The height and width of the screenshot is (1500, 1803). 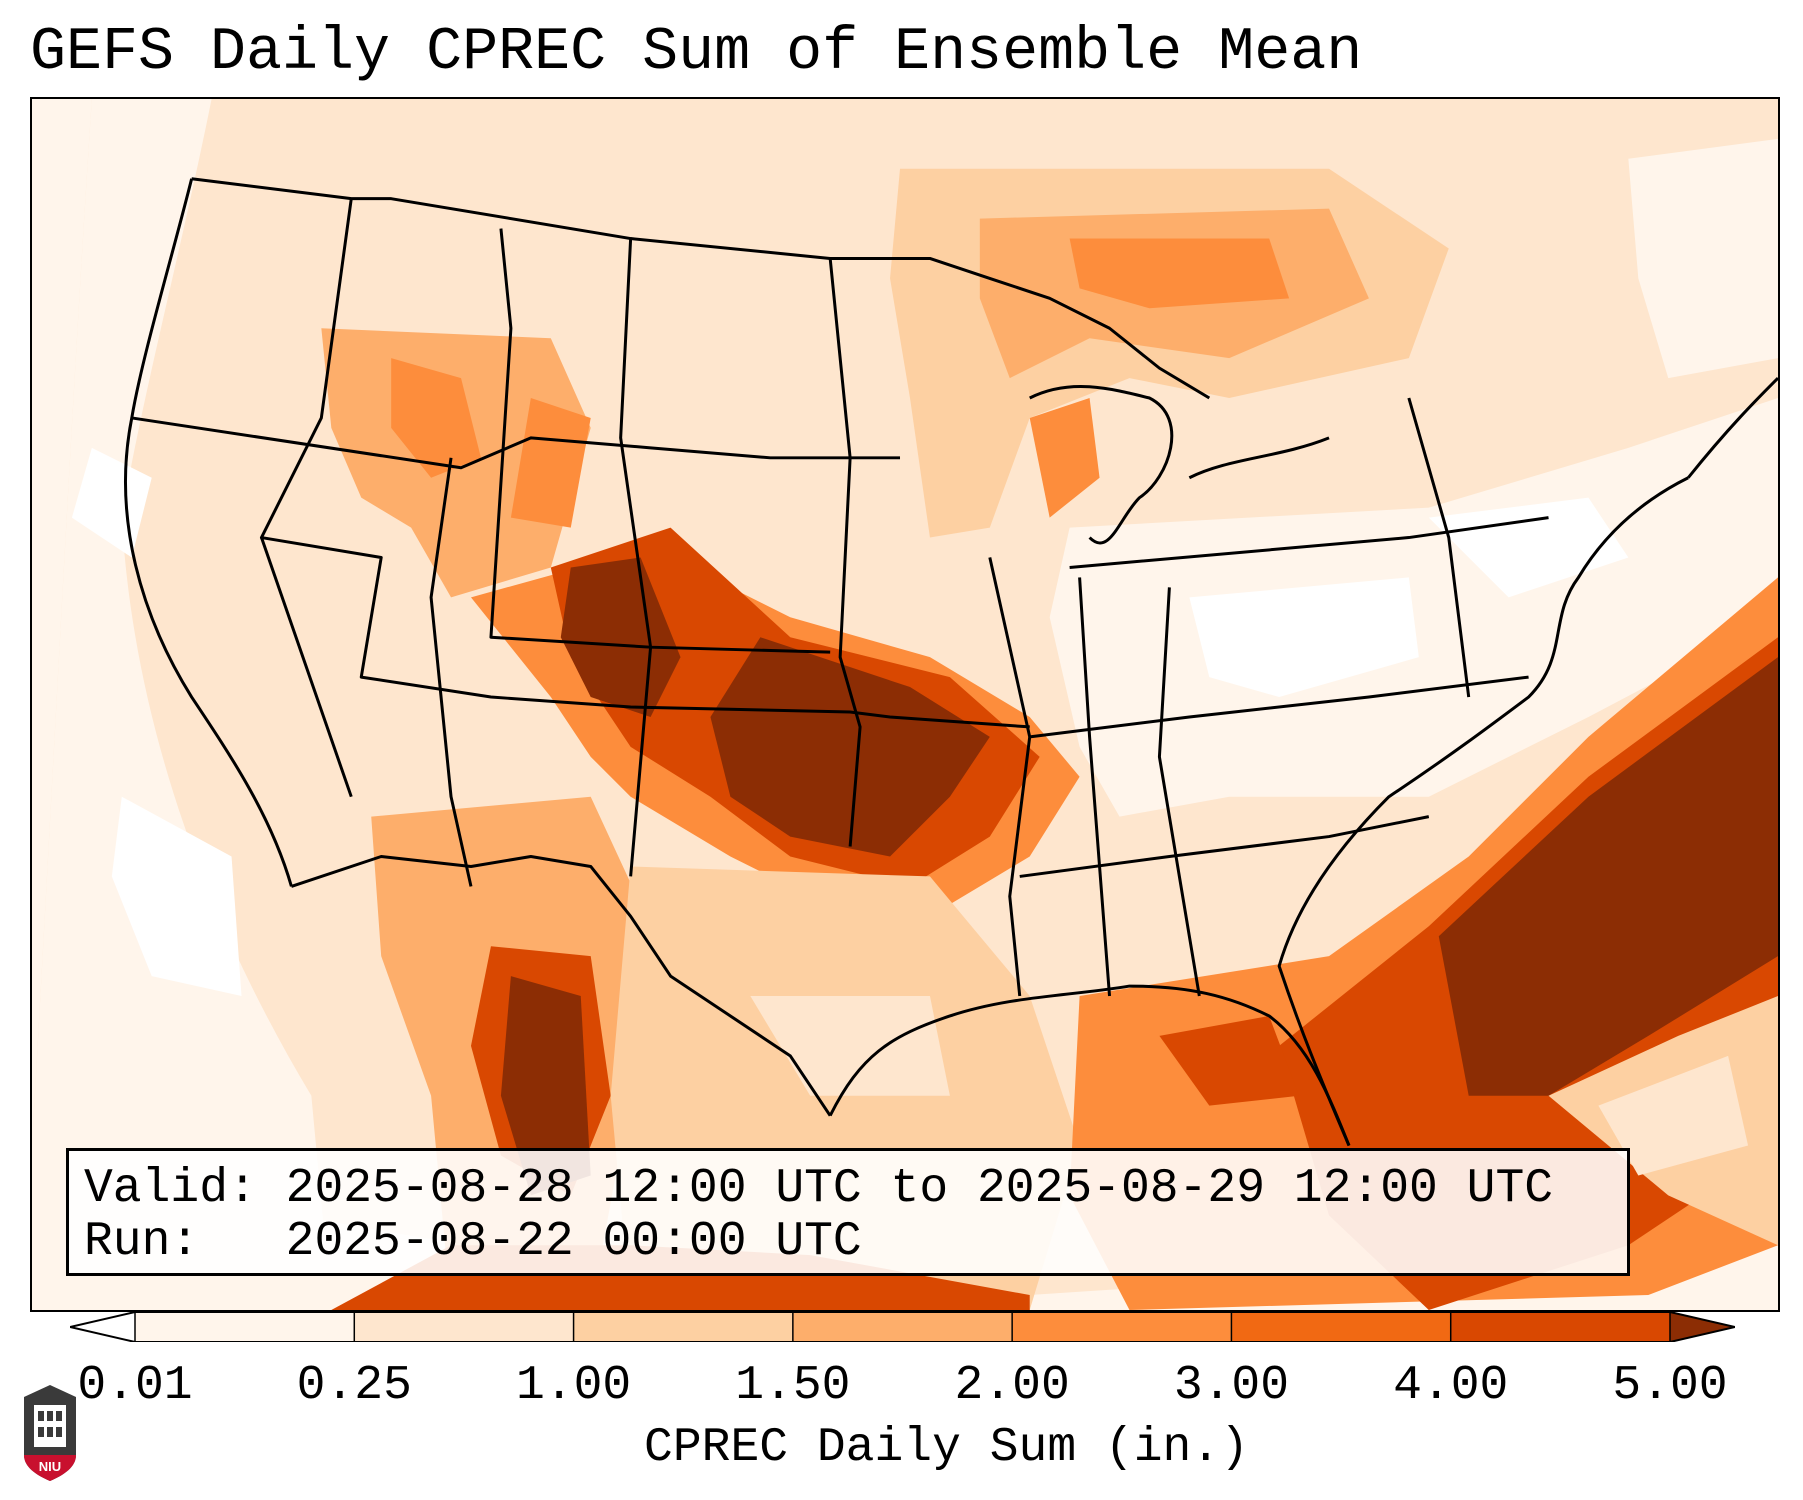 I want to click on colorbar-tick-label: 1.00, so click(x=573, y=1386).